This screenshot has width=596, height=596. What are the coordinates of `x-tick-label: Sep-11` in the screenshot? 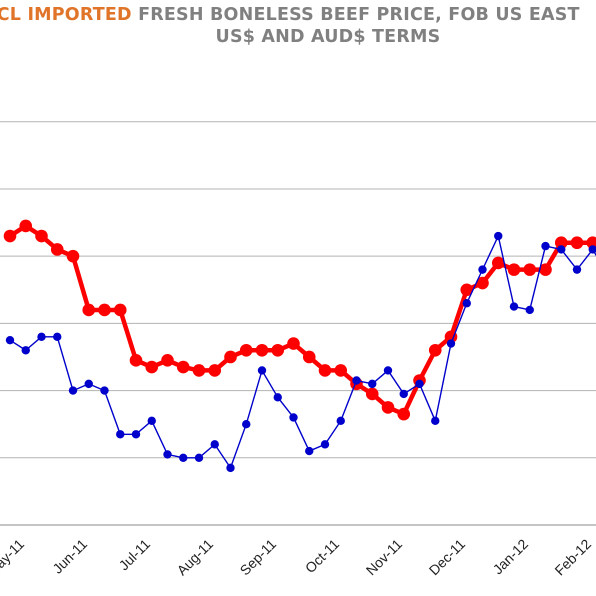 It's located at (258, 557).